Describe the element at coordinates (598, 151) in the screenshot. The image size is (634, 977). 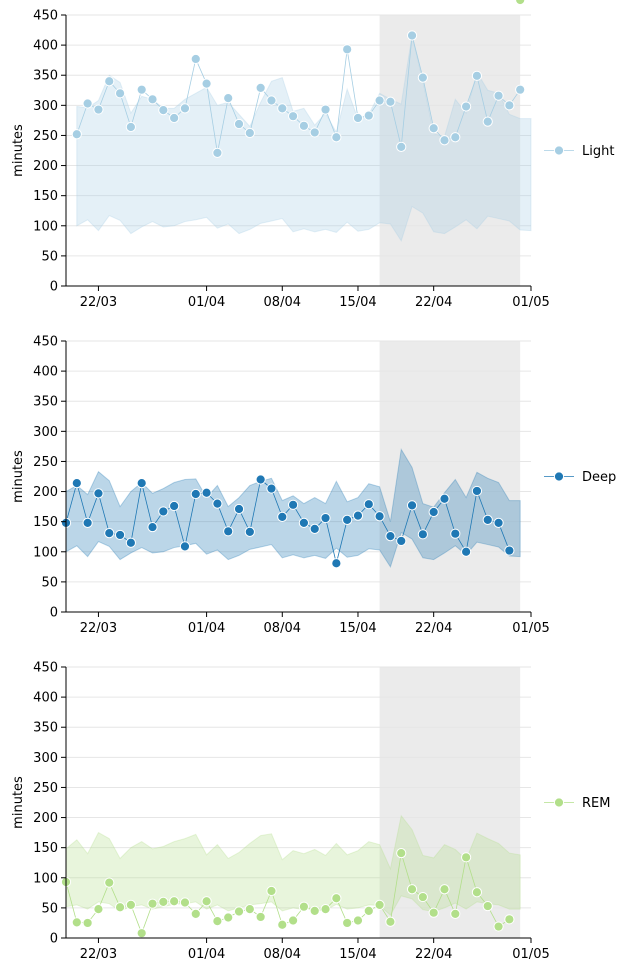
I see `legend-label: Light` at that location.